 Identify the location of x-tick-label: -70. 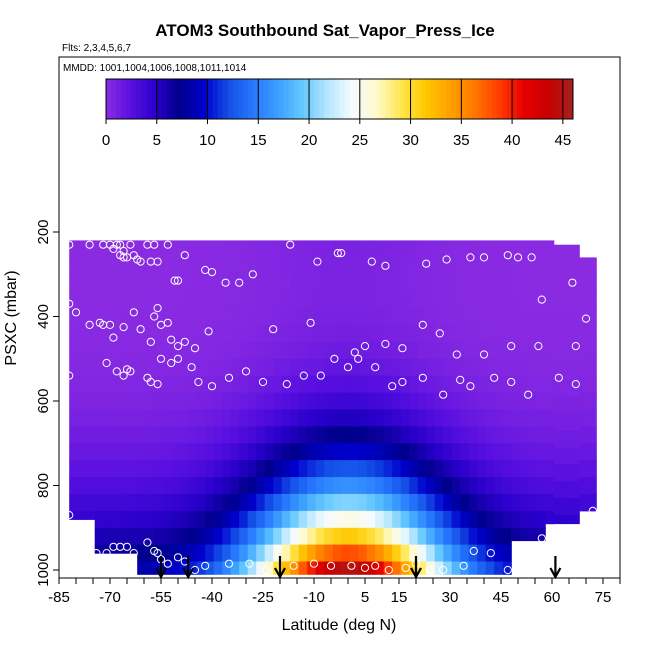
(110, 597).